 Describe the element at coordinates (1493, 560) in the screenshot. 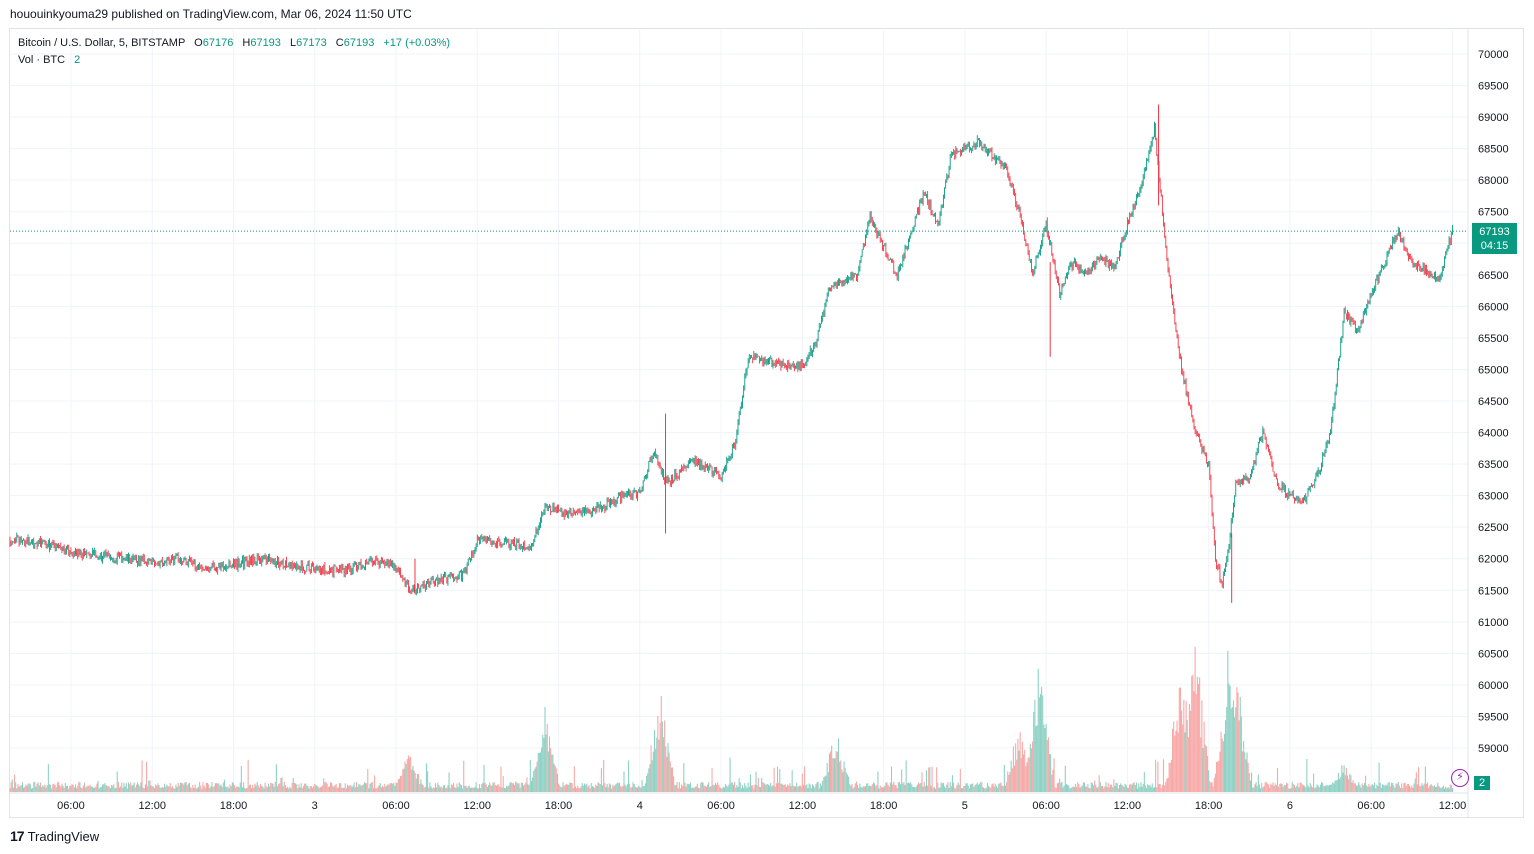

I see `y-tick-label: 62000` at that location.